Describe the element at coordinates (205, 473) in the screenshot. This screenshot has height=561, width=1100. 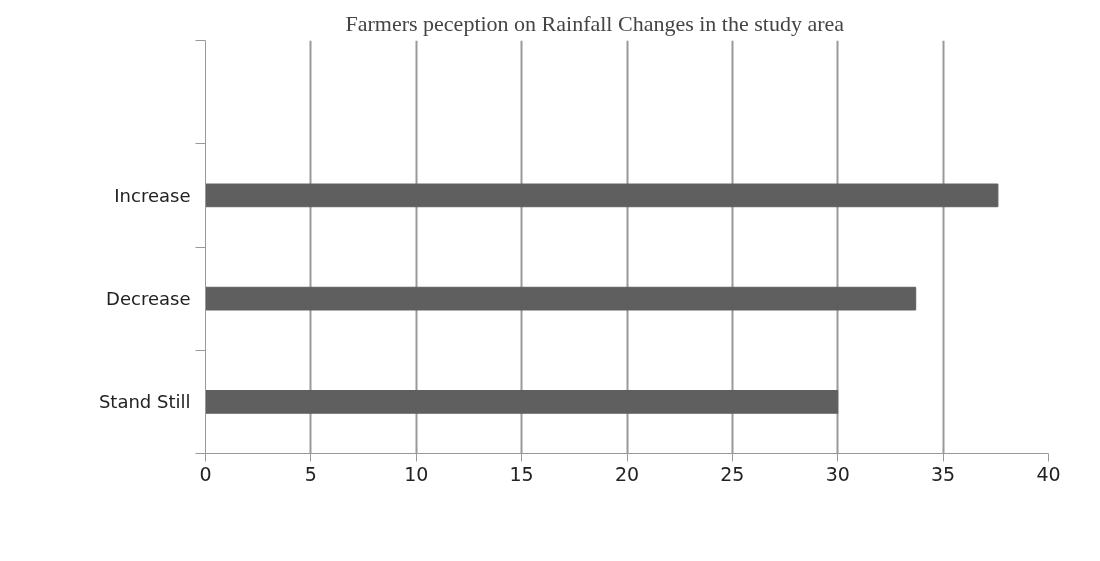
I see `x-tick-label: 0` at that location.